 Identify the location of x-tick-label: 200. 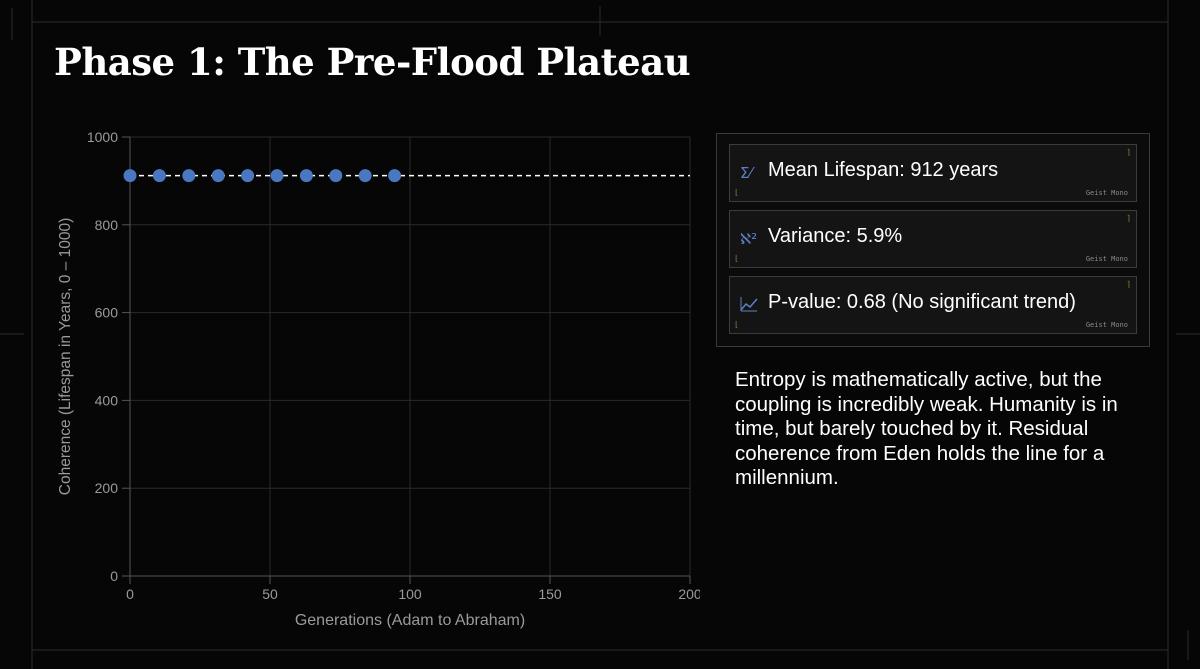
(689, 594).